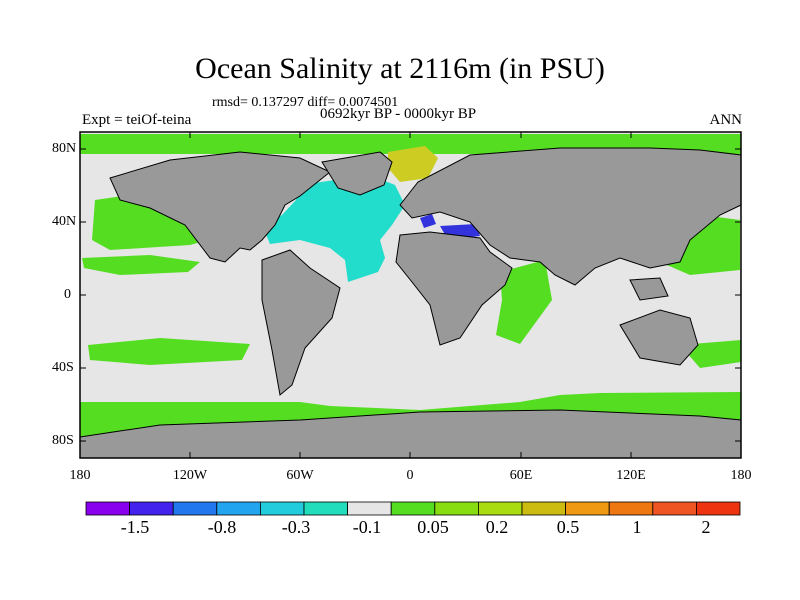  Describe the element at coordinates (400, 68) in the screenshot. I see `page-title: Ocean Salinity at 2116m (in PSU)` at that location.